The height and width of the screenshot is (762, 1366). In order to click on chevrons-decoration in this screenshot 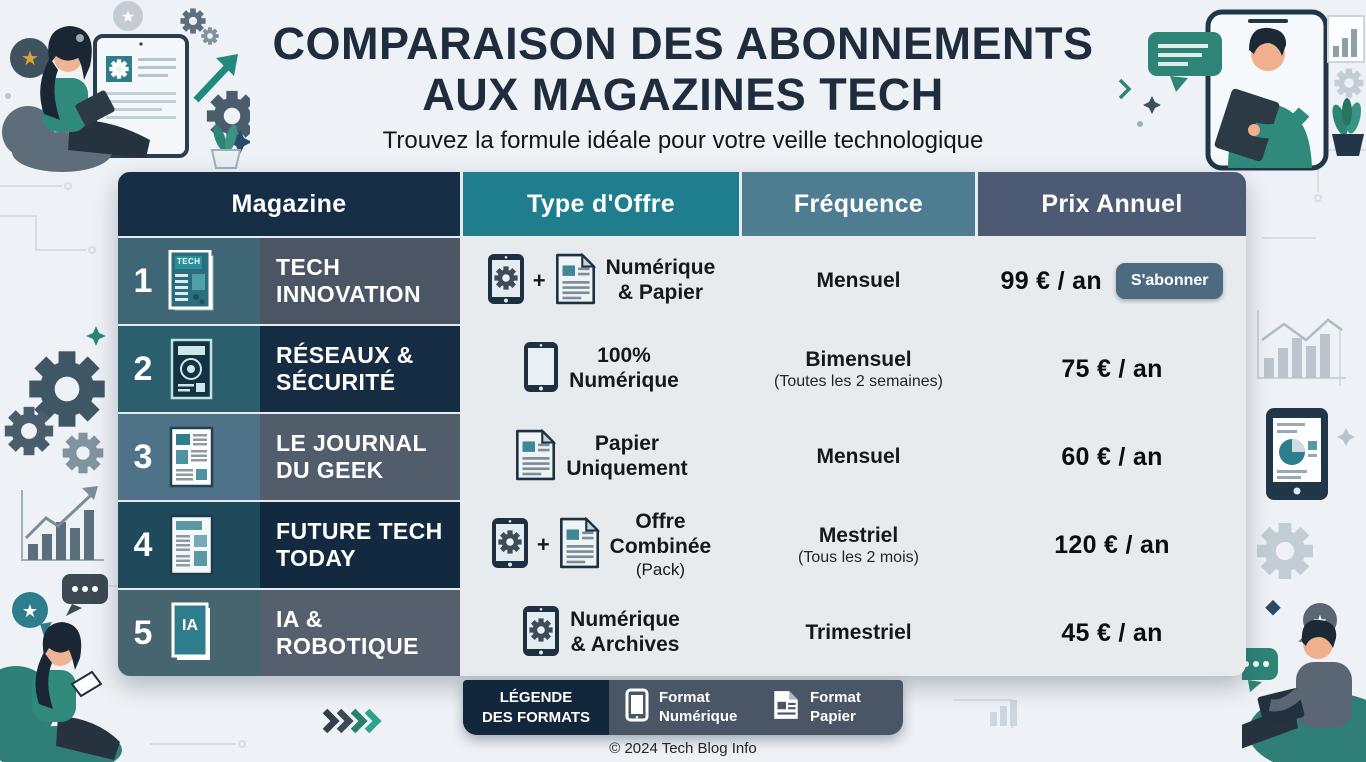, I will do `click(352, 721)`.